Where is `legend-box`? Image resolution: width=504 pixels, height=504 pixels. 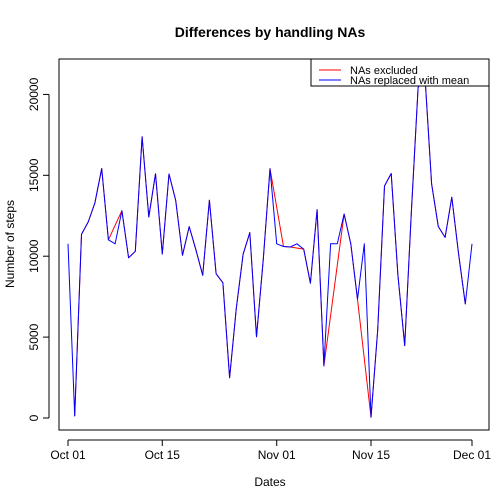
legend-box is located at coordinates (400, 72).